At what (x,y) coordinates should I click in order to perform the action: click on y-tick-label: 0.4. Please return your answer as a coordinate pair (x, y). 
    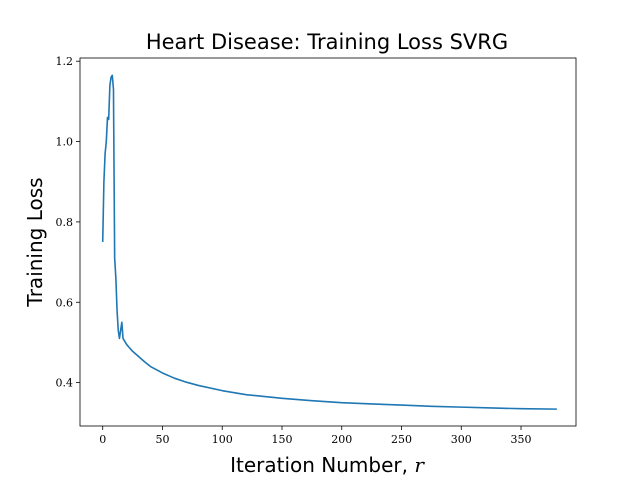
    Looking at the image, I should click on (65, 383).